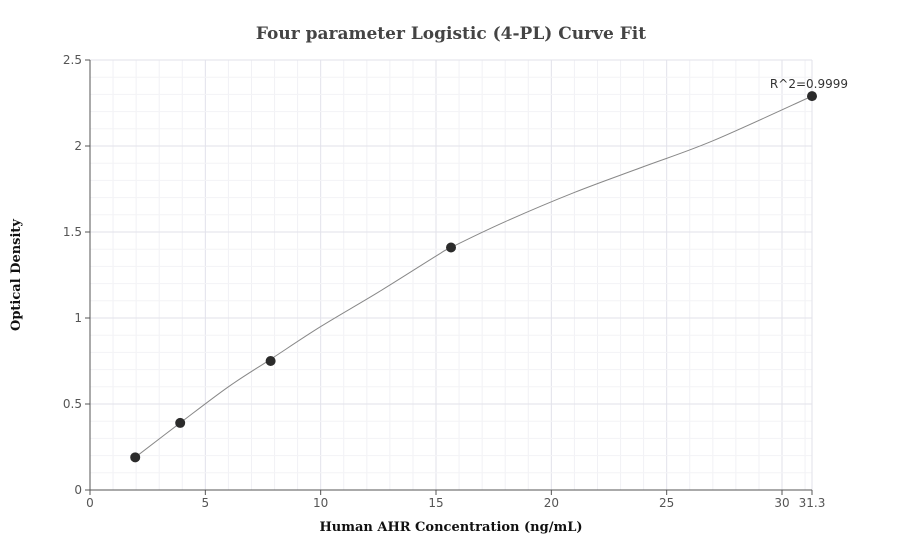  Describe the element at coordinates (16, 275) in the screenshot. I see `y-axis-title: Optical Density` at that location.